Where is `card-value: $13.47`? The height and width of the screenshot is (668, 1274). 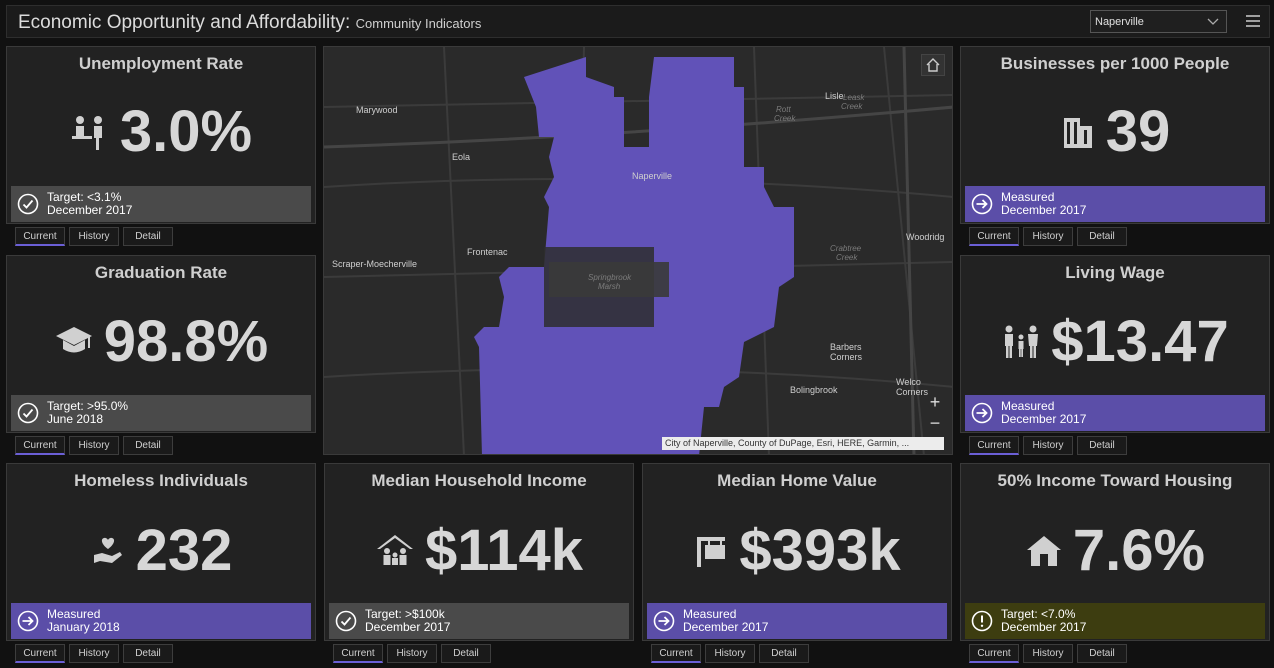
card-value: $13.47 is located at coordinates (1140, 341).